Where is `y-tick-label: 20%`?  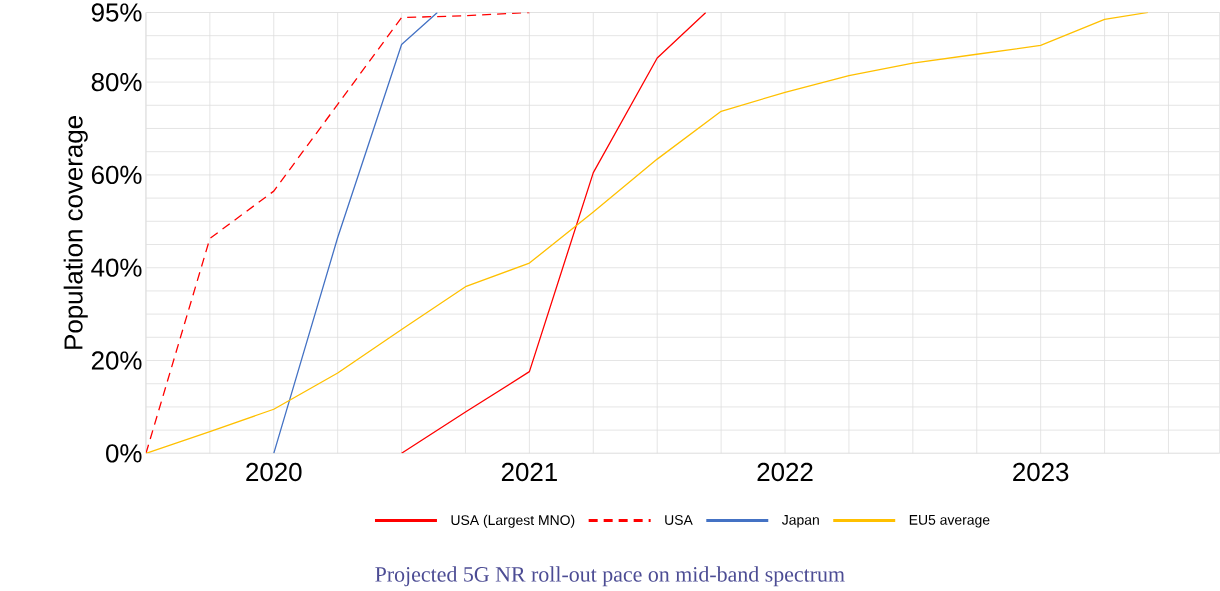
y-tick-label: 20% is located at coordinates (116, 360).